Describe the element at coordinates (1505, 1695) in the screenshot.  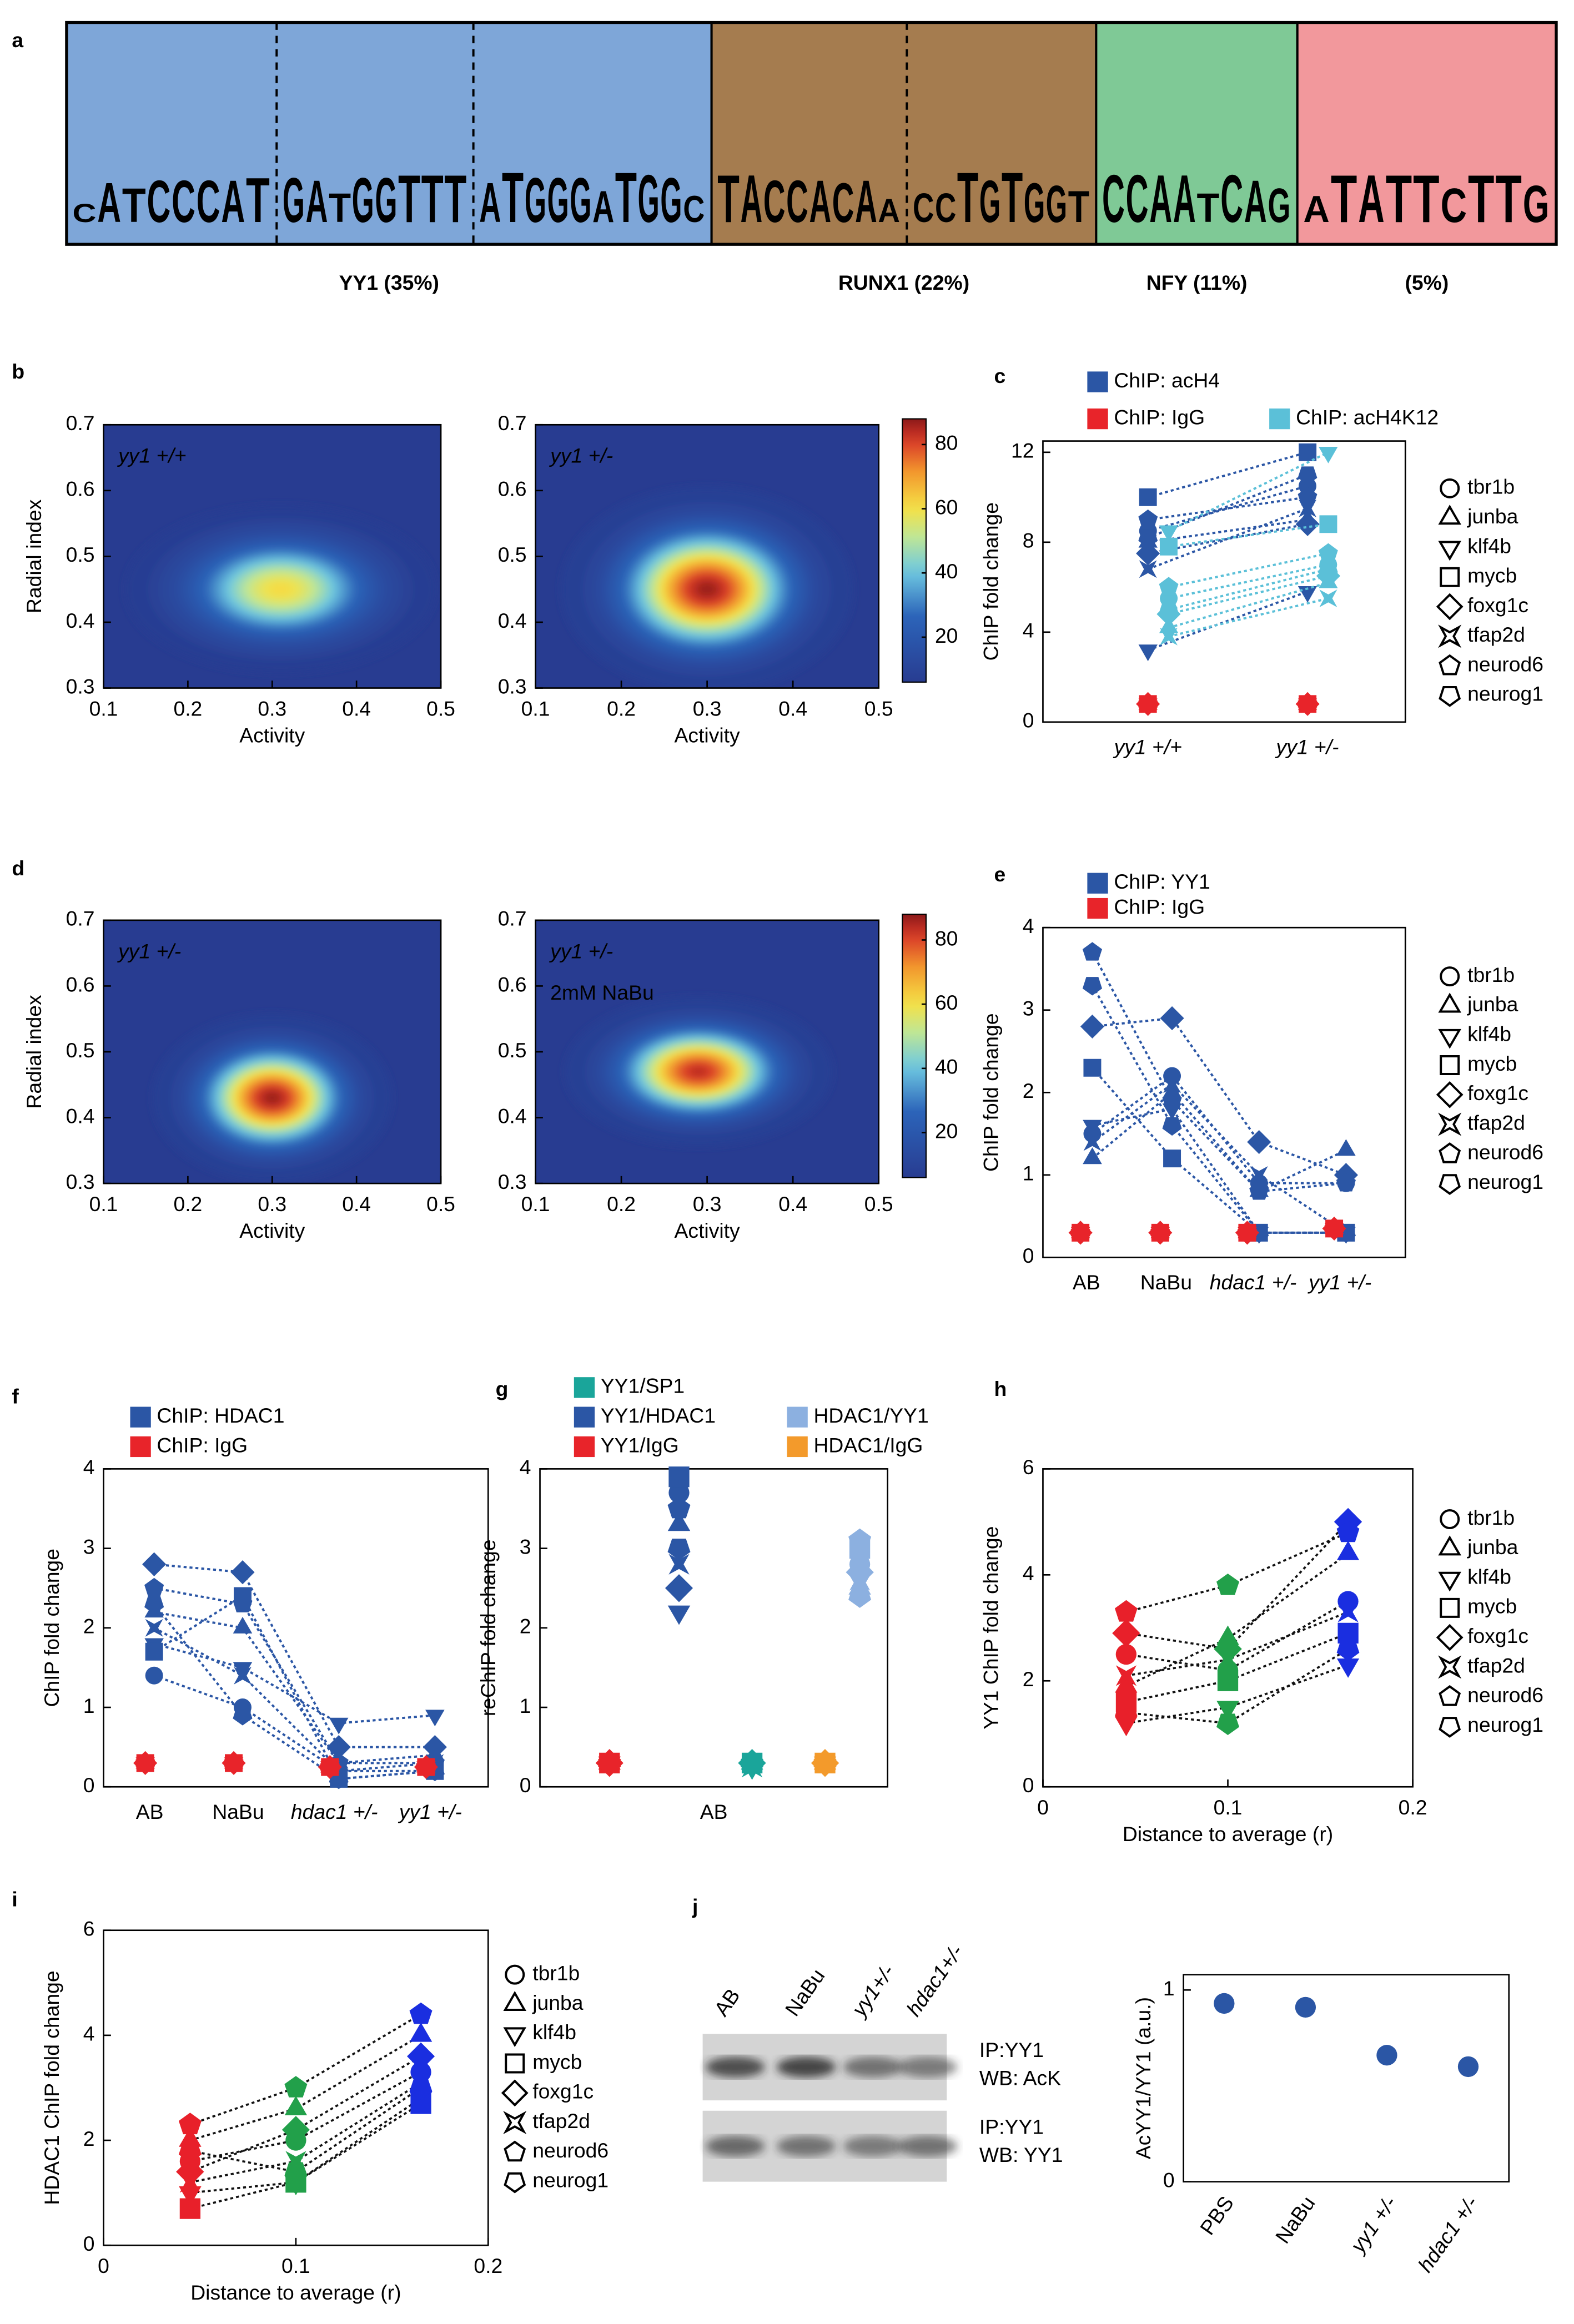
I see `legend-label: neurod6` at that location.